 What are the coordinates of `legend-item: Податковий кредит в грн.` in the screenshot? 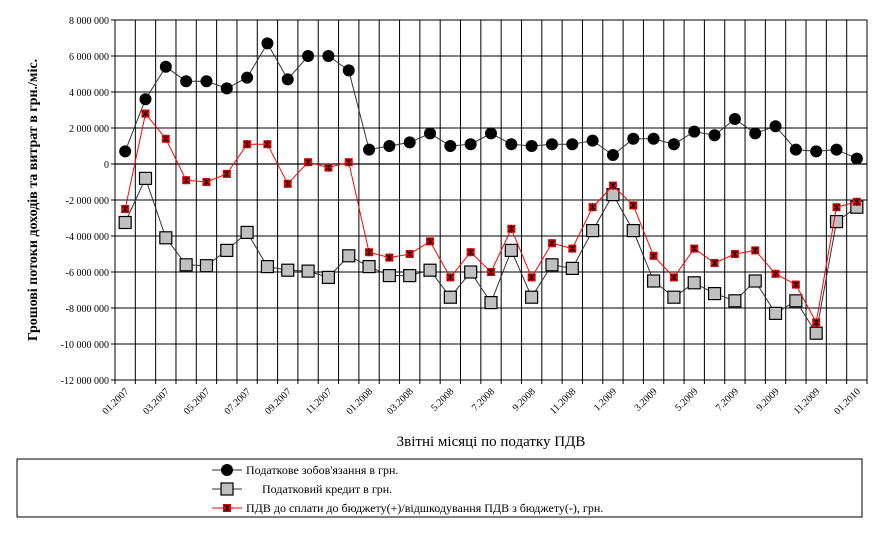 It's located at (302, 489).